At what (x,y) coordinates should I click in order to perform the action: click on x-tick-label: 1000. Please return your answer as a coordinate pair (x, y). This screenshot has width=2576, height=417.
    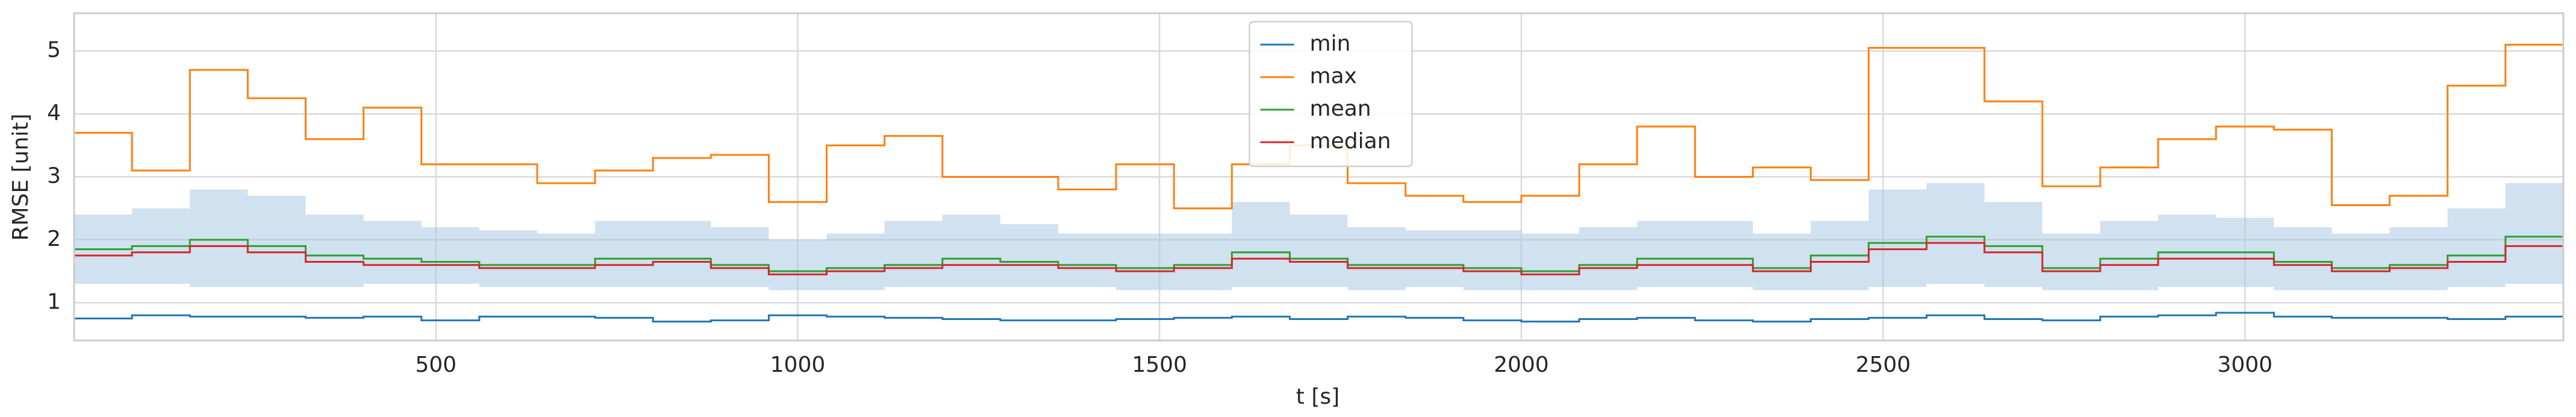
    Looking at the image, I should click on (798, 365).